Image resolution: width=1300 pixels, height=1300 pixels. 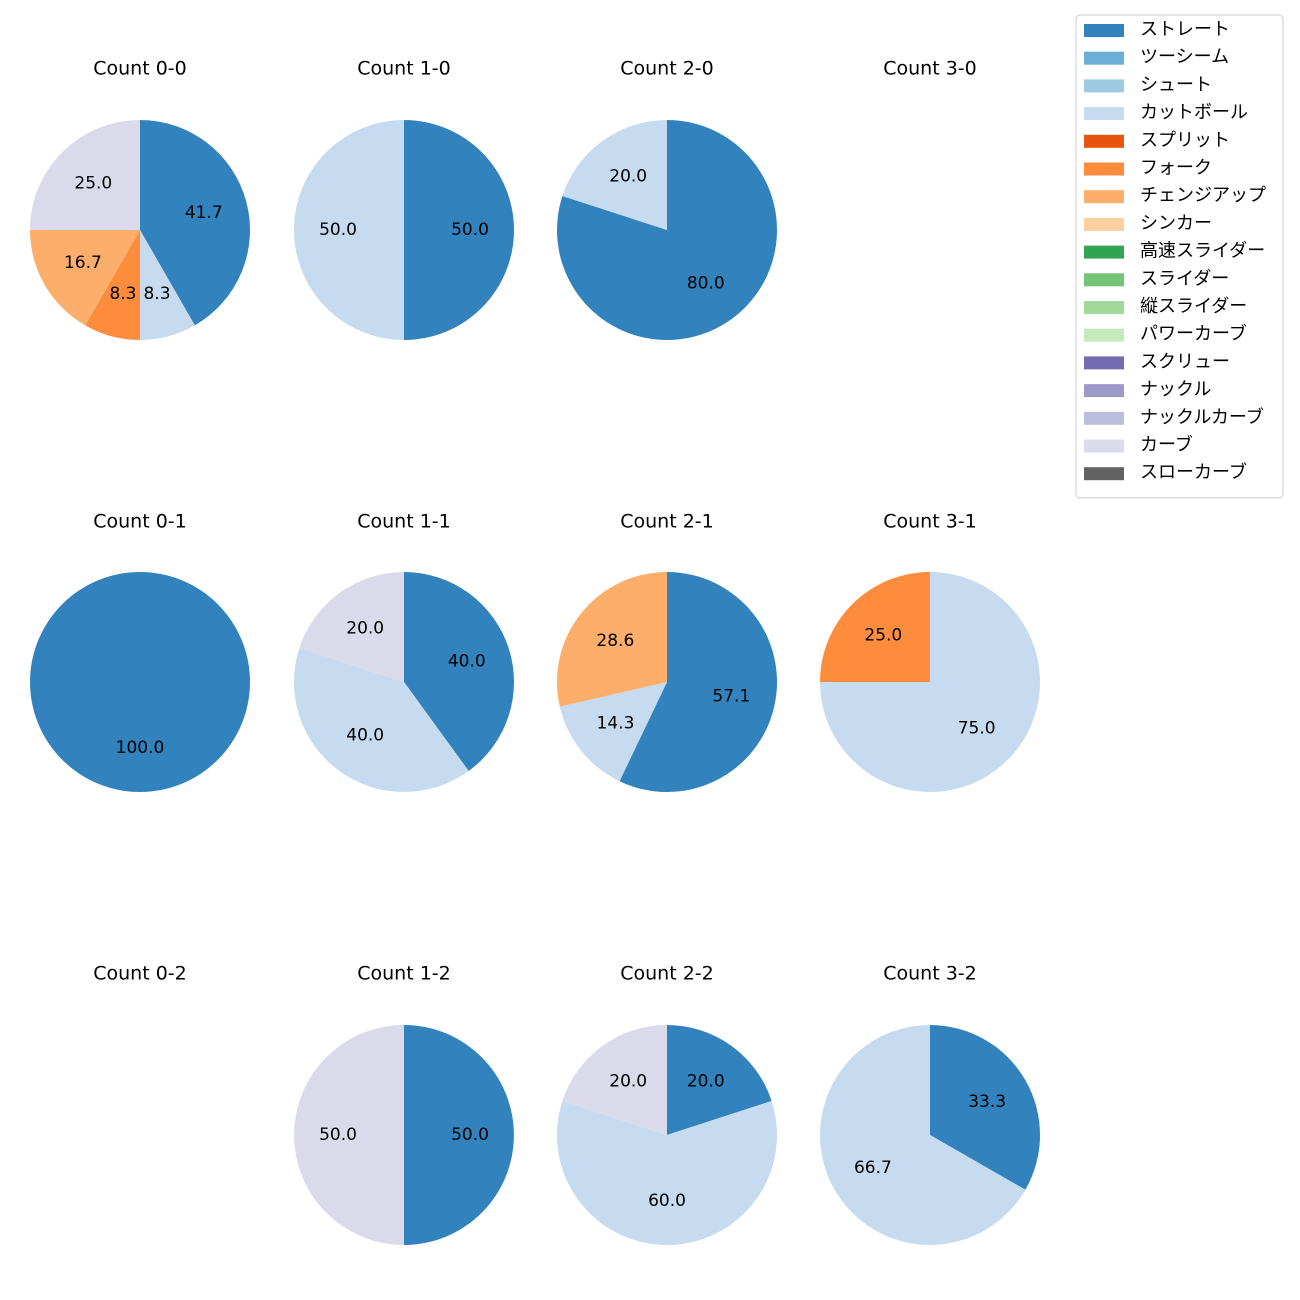 I want to click on pie-title: Count 3-2, so click(x=930, y=974).